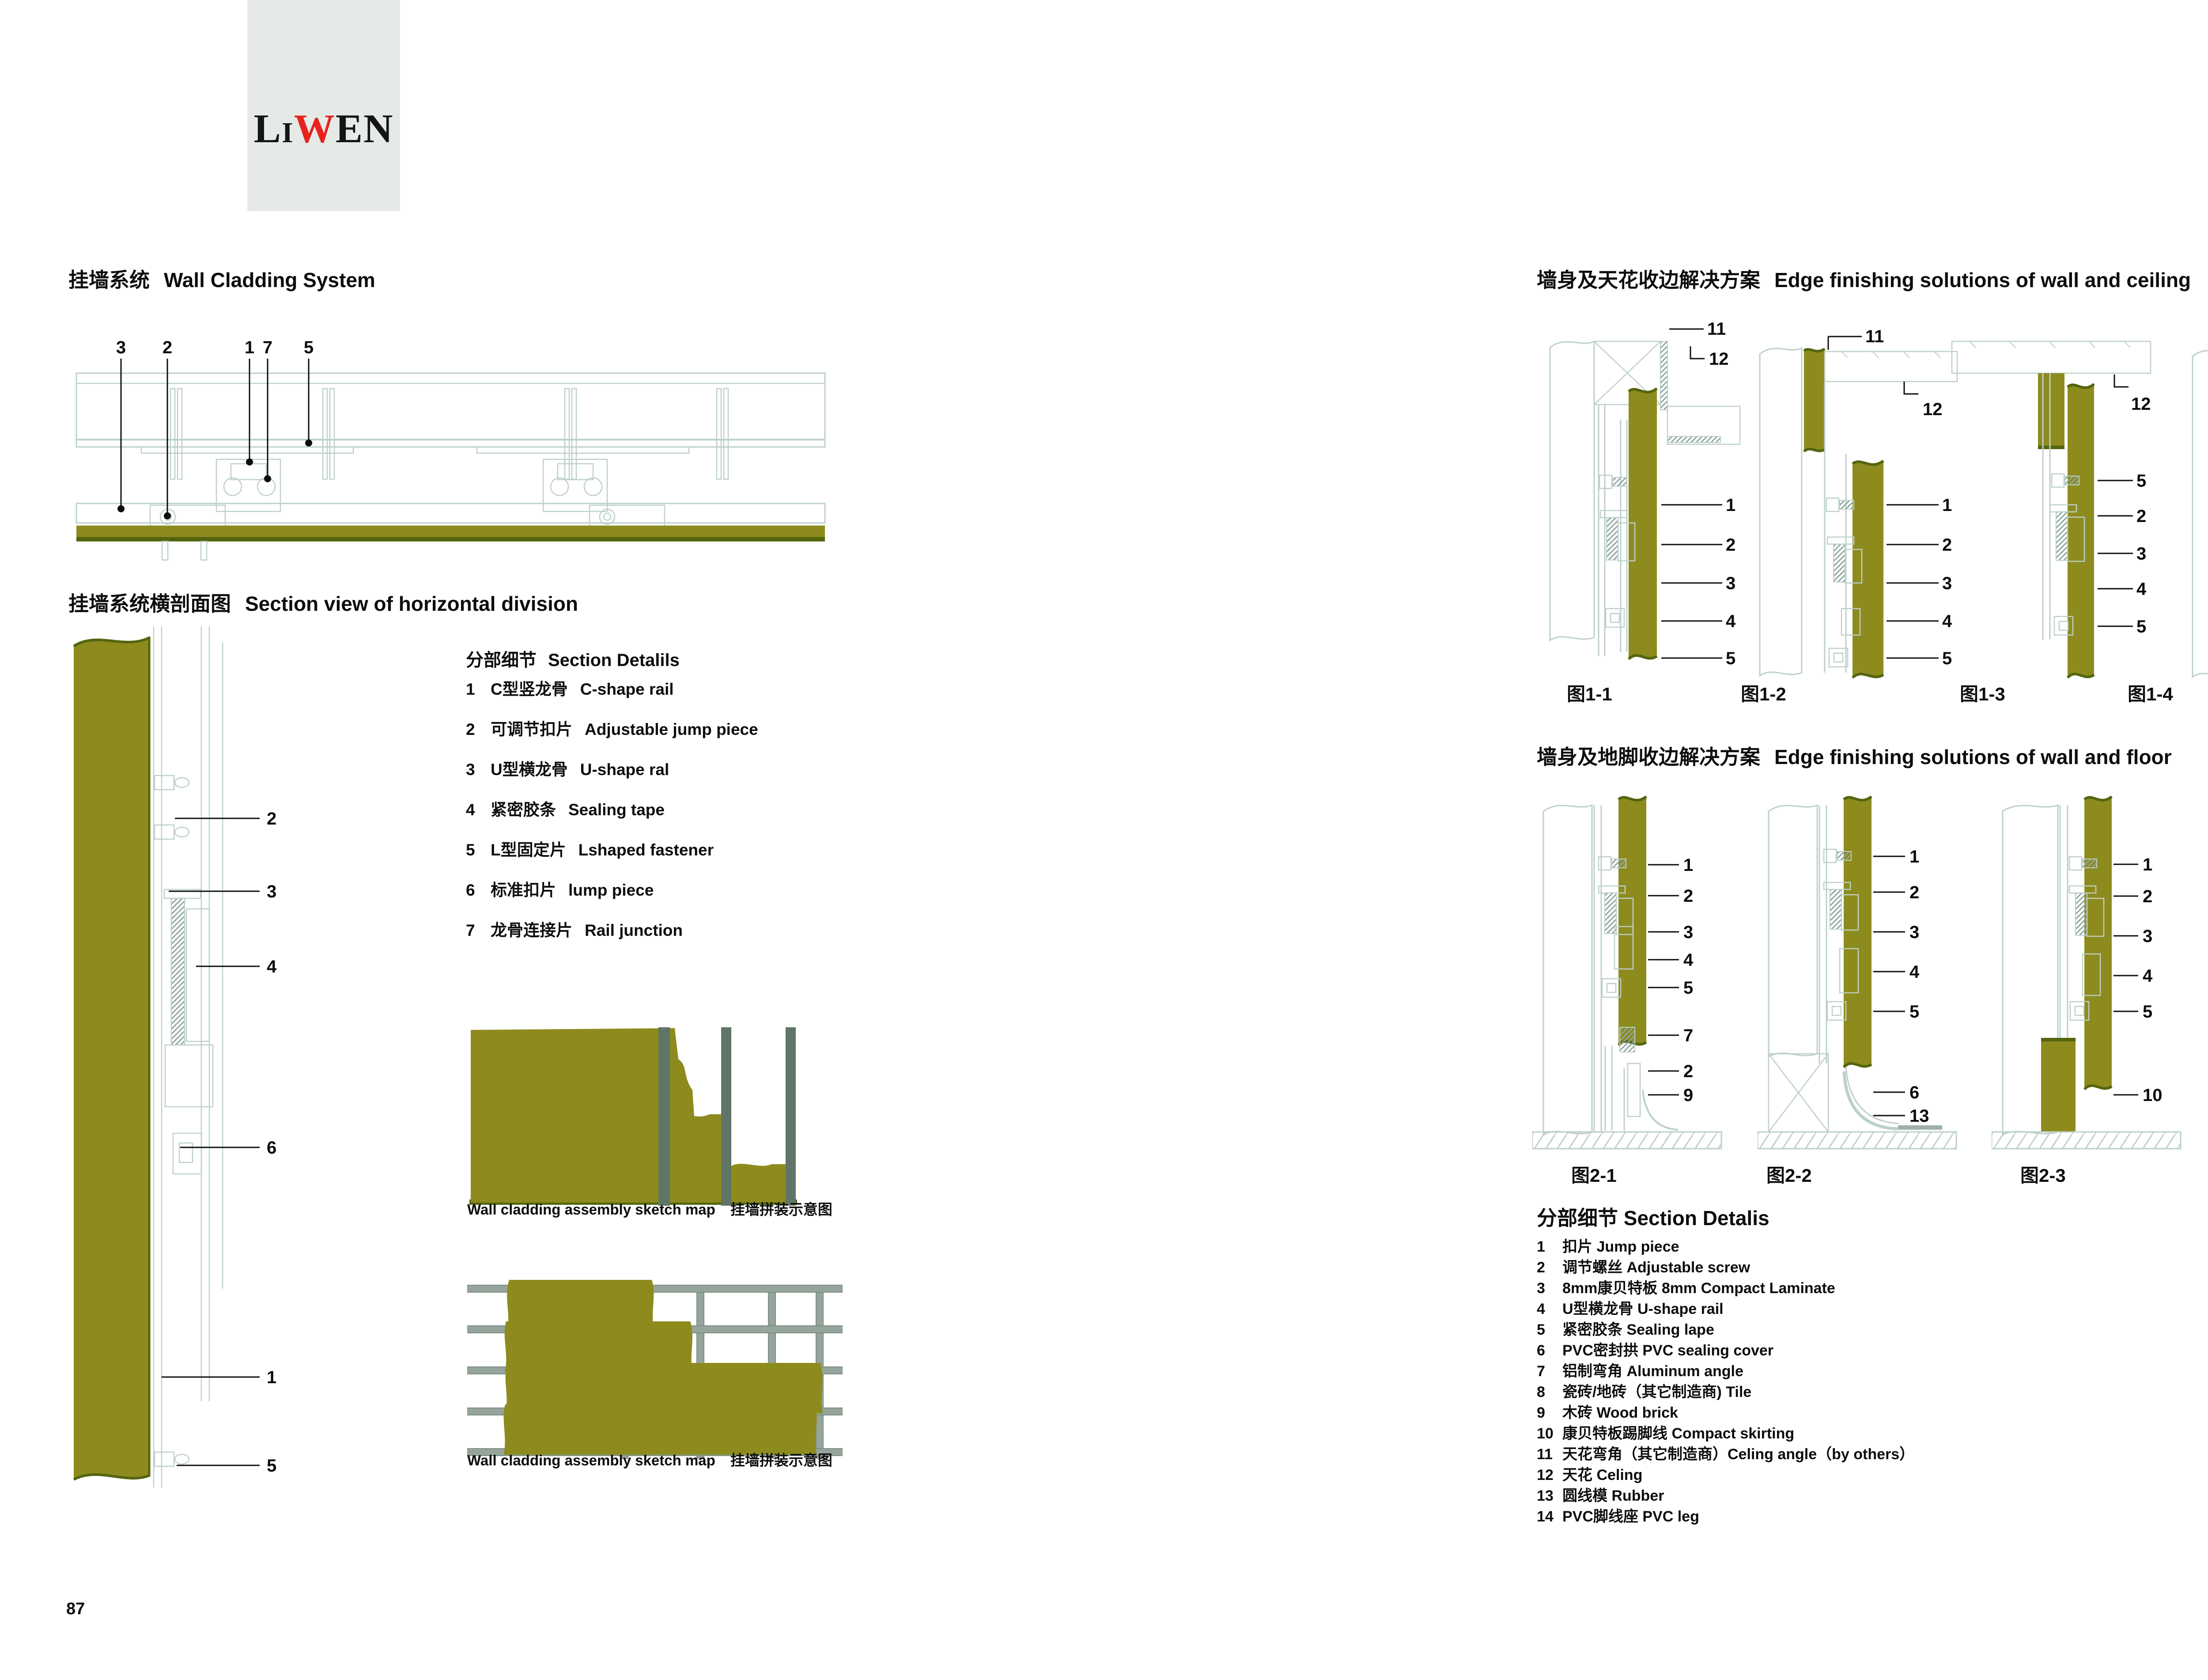  What do you see at coordinates (1686, 1288) in the screenshot?
I see `detail-item: 3 8mm康贝特板 8mm Compact Laminate` at bounding box center [1686, 1288].